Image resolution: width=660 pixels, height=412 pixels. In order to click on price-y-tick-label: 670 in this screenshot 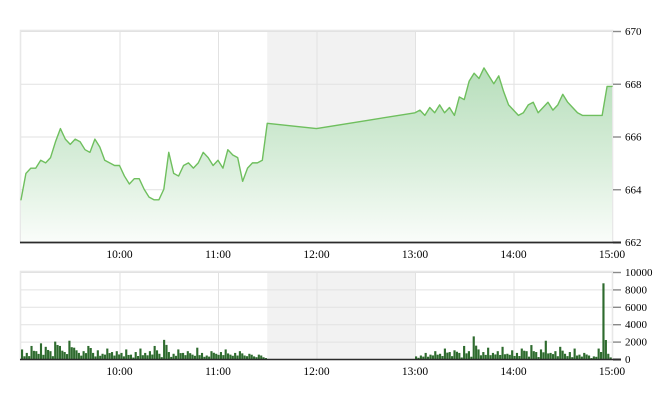, I will do `click(633, 32)`.